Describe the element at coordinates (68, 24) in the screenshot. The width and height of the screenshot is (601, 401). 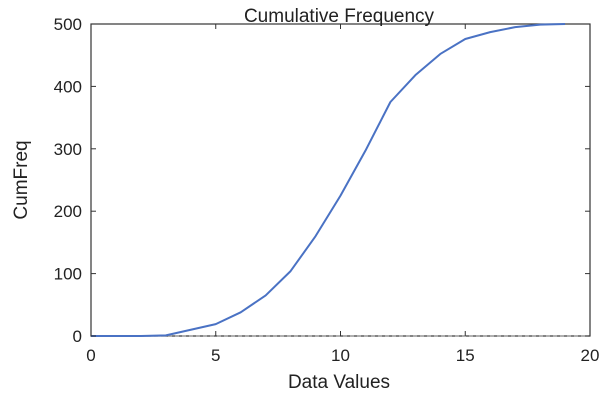
I see `y-tick-label: 500` at that location.